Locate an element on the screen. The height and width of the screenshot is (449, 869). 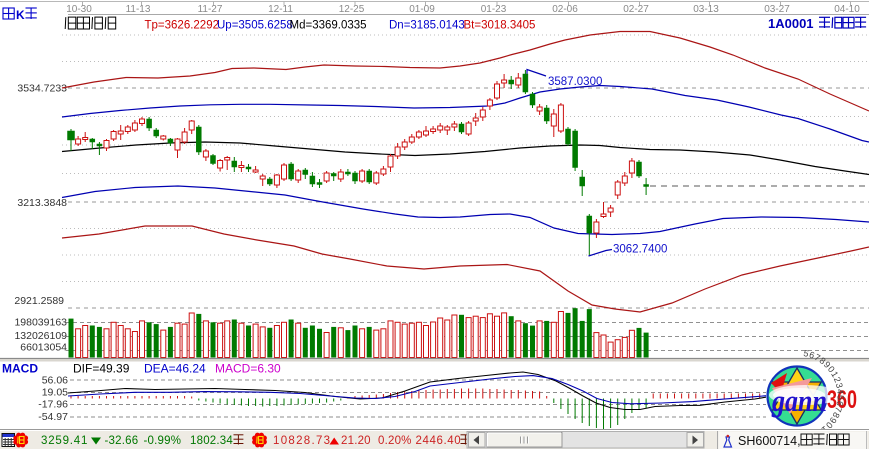
svg-text: 1802.34 is located at coordinates (211, 441).